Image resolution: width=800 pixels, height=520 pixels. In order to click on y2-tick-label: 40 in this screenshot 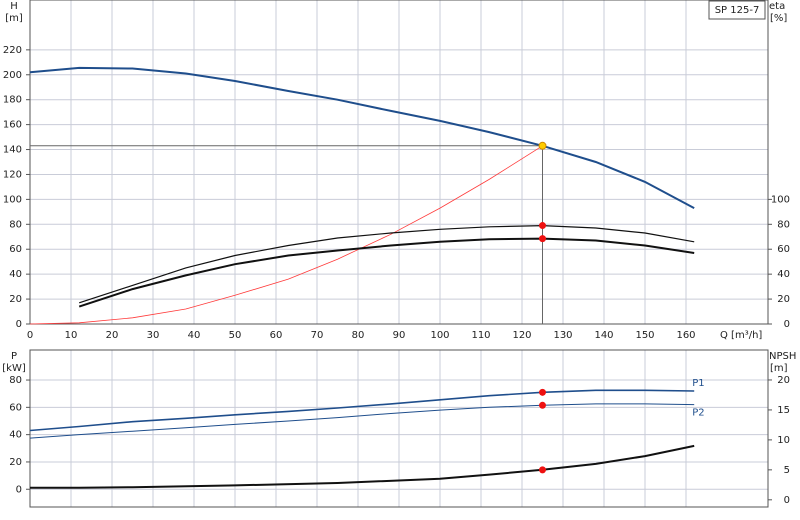, I will do `click(783, 274)`.